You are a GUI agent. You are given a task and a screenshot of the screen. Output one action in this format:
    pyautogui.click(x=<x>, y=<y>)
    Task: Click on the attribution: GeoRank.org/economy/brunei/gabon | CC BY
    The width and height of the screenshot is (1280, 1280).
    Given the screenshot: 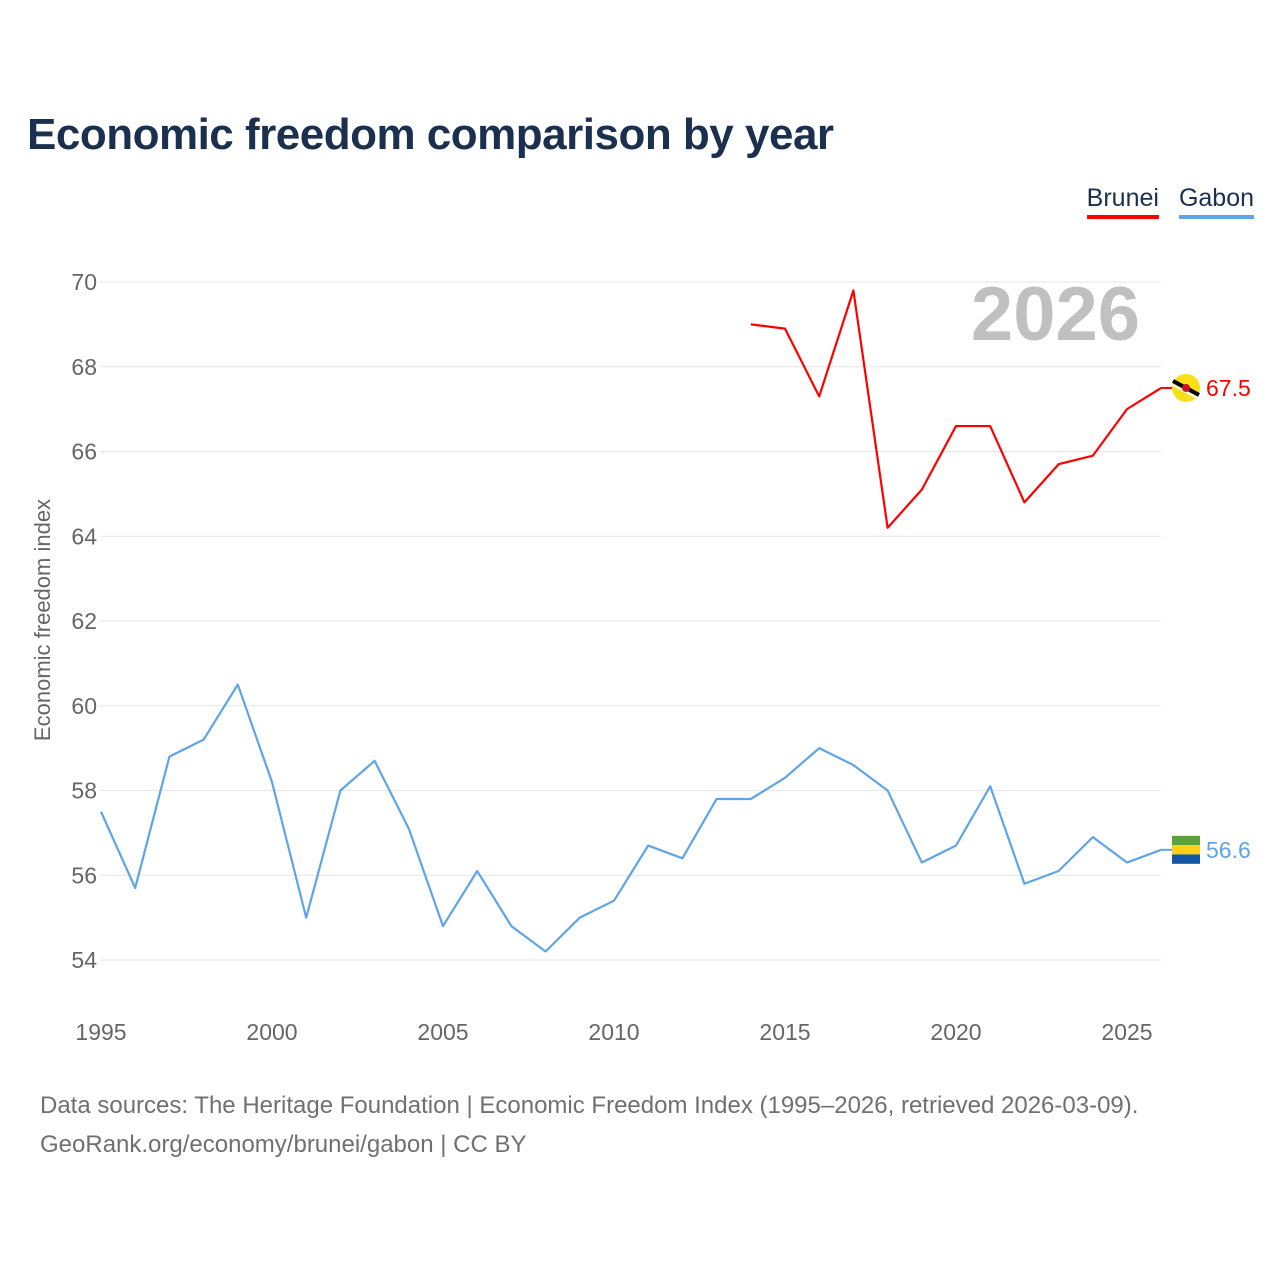 What is the action you would take?
    pyautogui.click(x=283, y=1144)
    